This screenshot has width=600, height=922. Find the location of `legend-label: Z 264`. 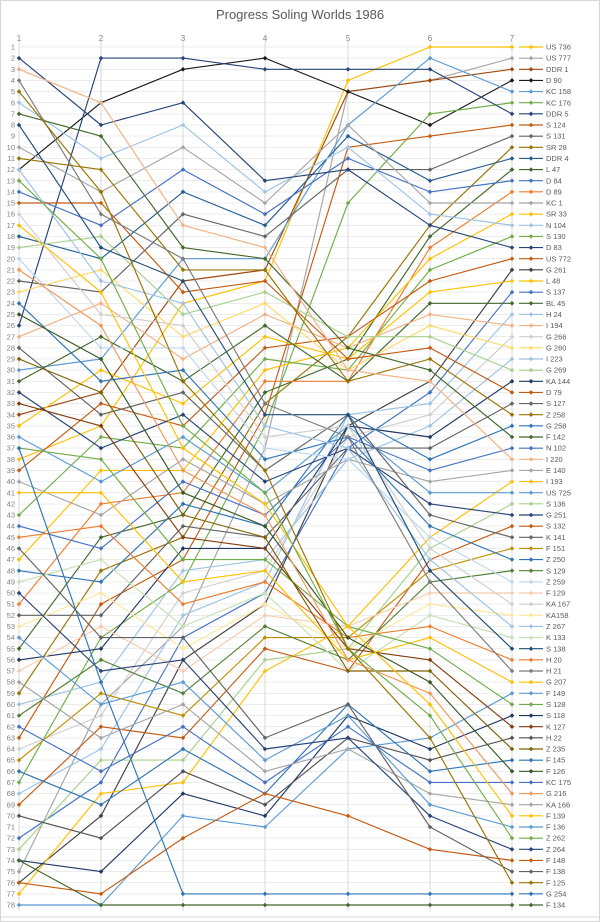

legend-label: Z 264 is located at coordinates (555, 849).